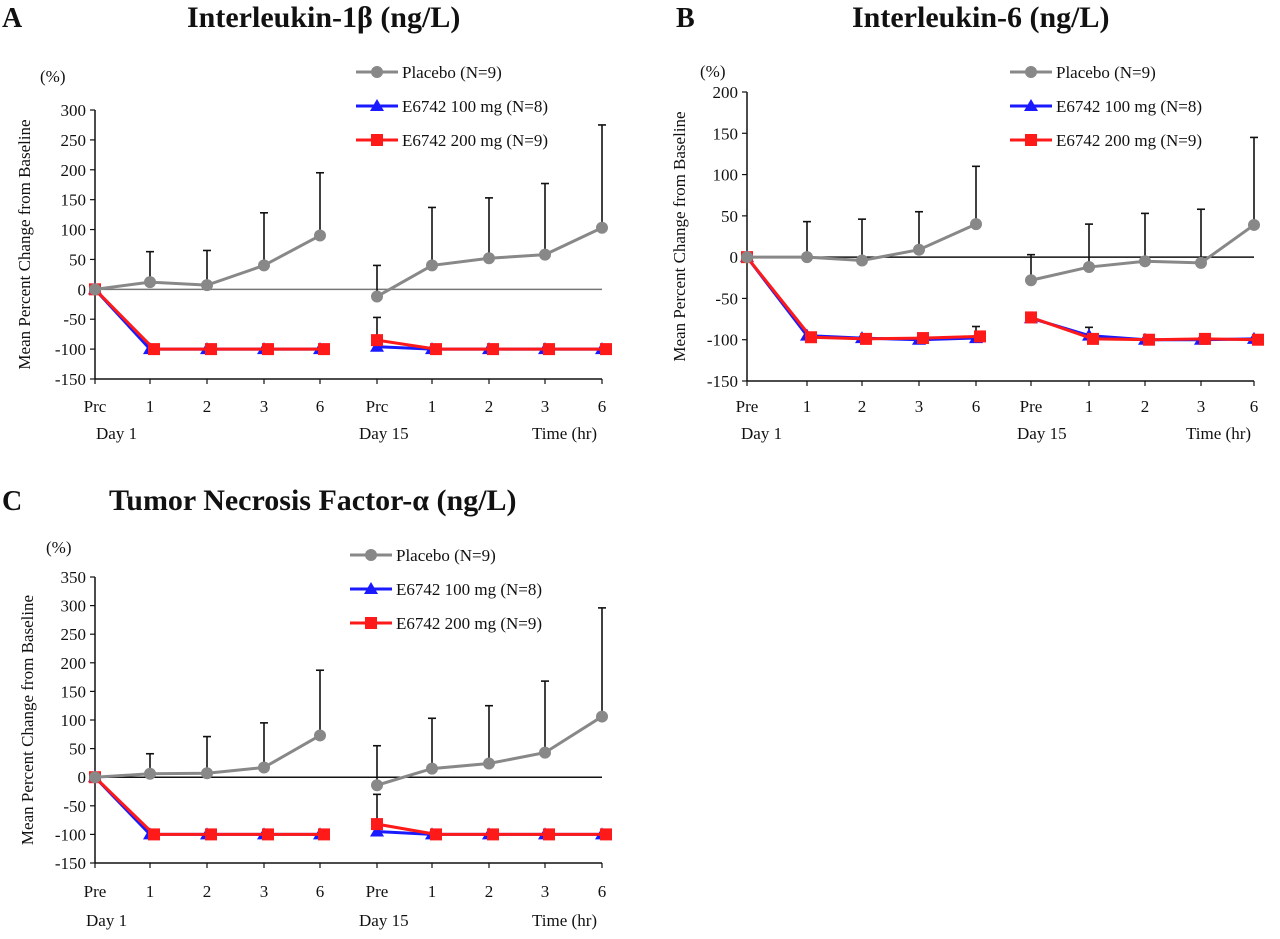  I want to click on chart-title: Tumor Necrosis Factor-α (ng/L), so click(313, 500).